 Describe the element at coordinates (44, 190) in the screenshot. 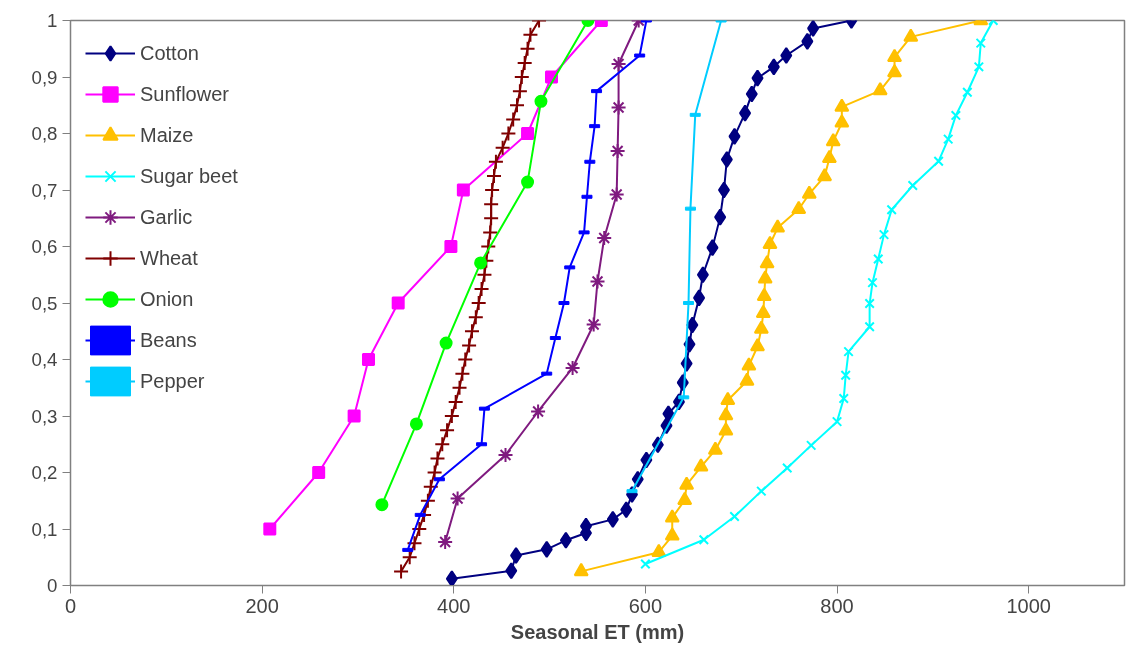

I see `y-tick-label: 0,7` at that location.